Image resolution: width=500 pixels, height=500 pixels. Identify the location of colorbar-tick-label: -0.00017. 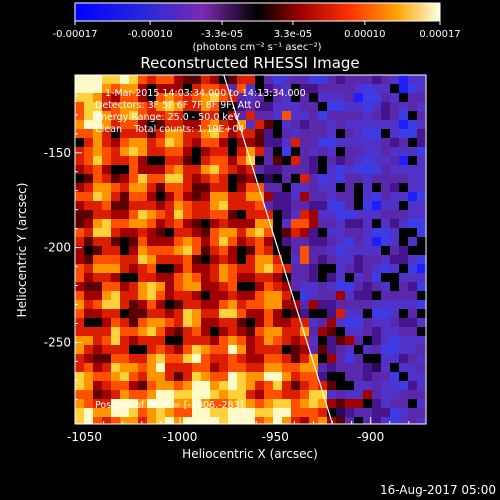
(75, 34).